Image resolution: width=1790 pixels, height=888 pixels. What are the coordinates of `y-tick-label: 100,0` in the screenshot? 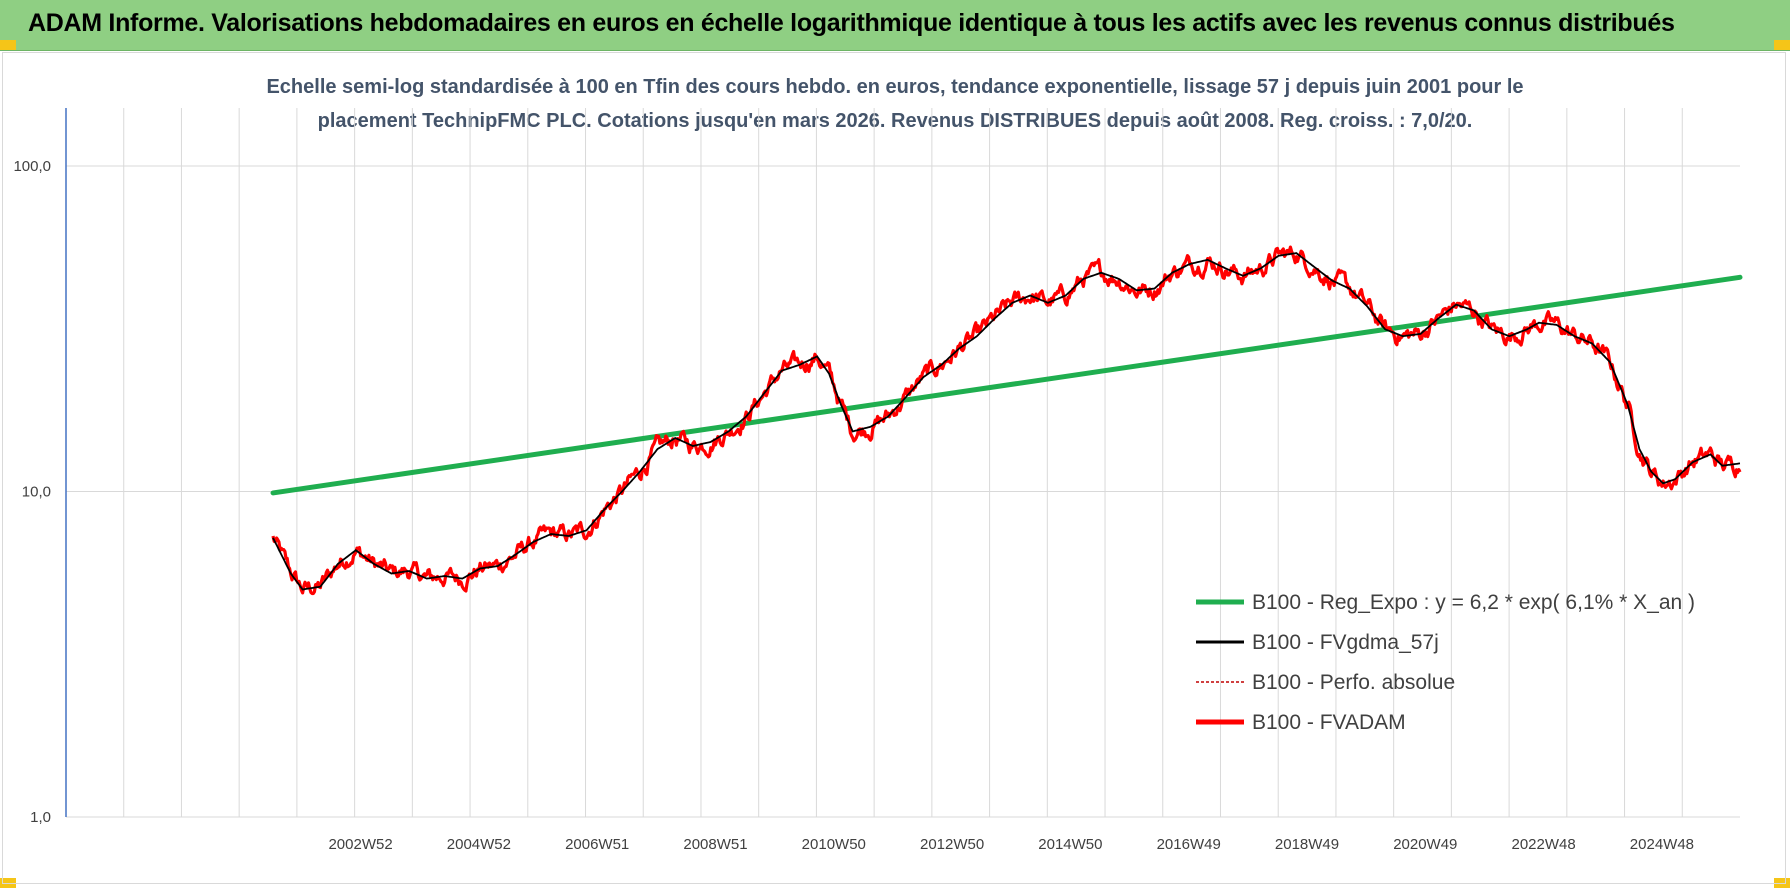 It's located at (32, 166).